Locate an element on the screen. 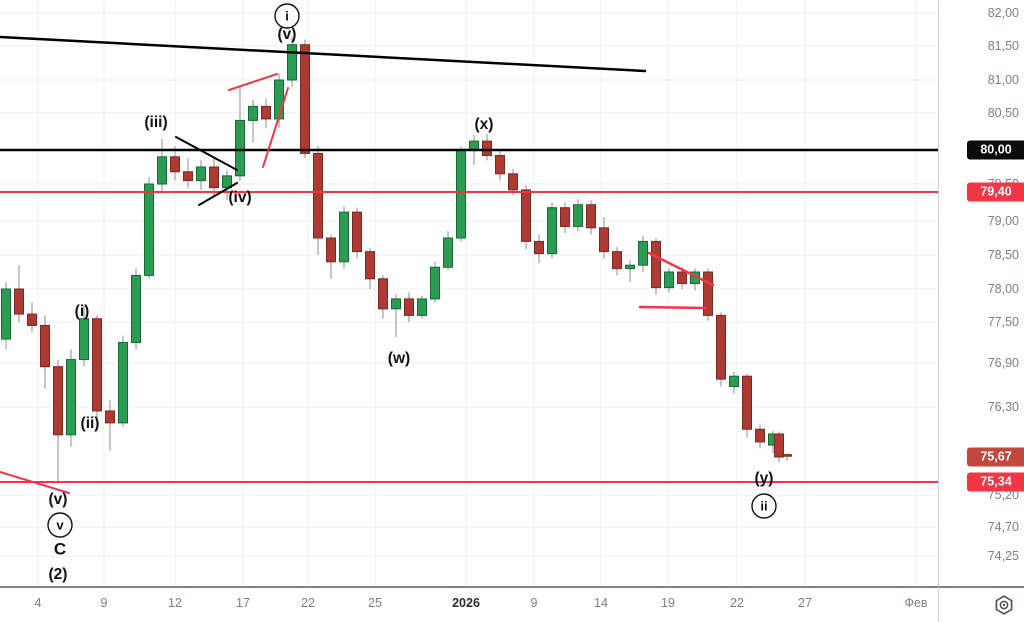 This screenshot has height=622, width=1024. wave-label: i is located at coordinates (287, 15).